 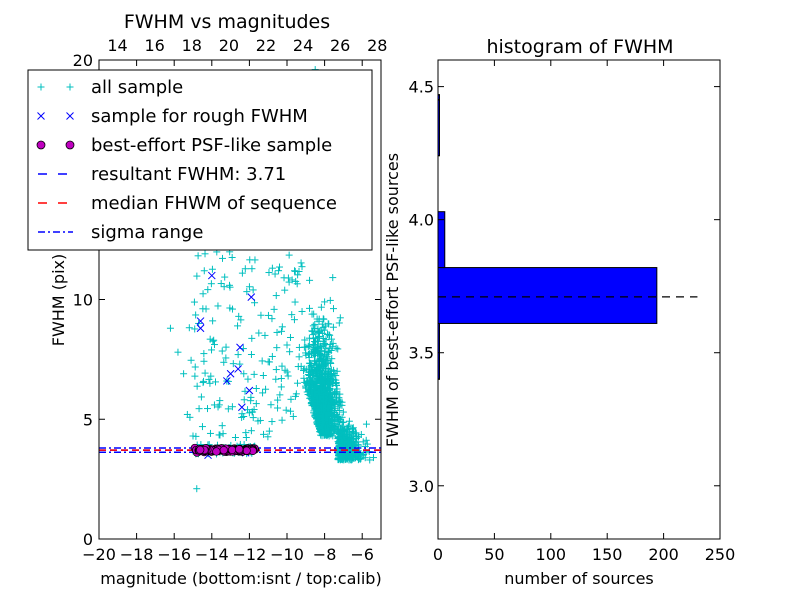 I want to click on scatter-top-tick-label: 16, so click(x=154, y=45).